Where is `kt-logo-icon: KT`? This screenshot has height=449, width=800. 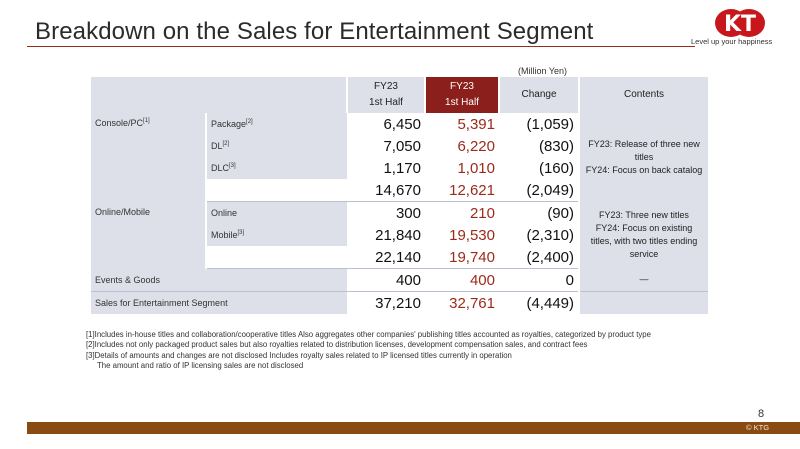
kt-logo-icon: KT is located at coordinates (740, 23).